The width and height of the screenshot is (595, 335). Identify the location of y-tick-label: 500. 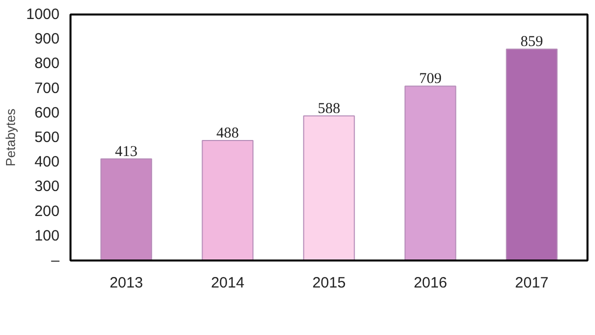
(47, 137).